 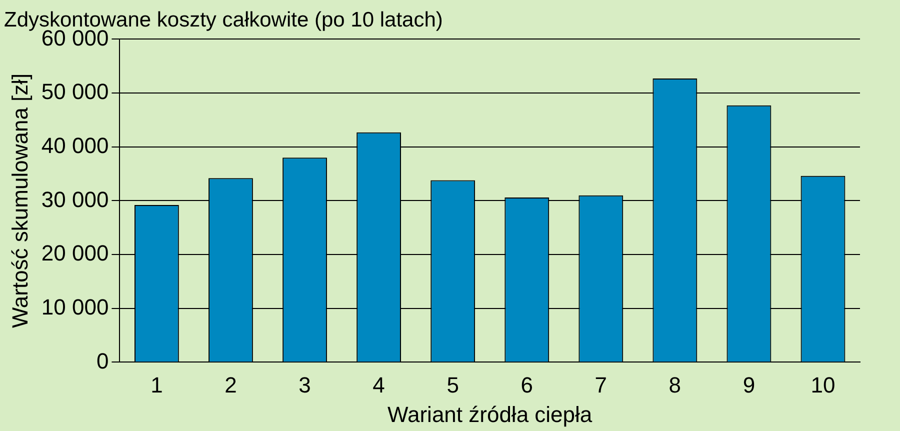 I want to click on x-axis-title: Wariant źródła ciepła, so click(x=490, y=414).